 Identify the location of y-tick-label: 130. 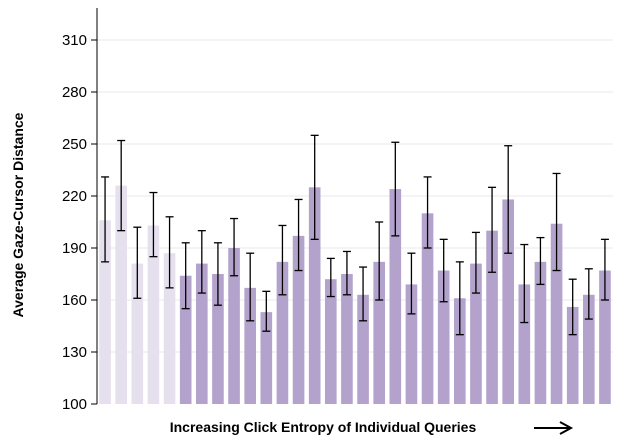
(74, 352).